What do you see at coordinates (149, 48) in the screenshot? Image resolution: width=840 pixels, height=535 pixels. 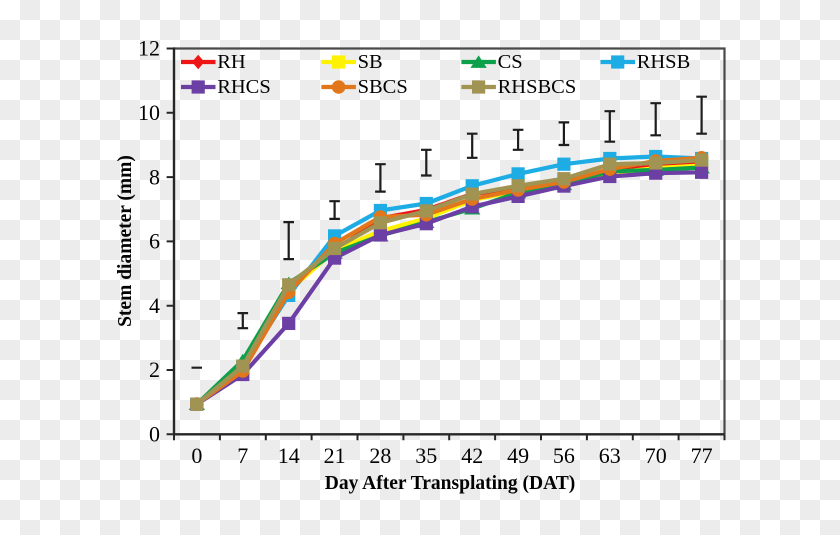 I see `svg-text: 12` at bounding box center [149, 48].